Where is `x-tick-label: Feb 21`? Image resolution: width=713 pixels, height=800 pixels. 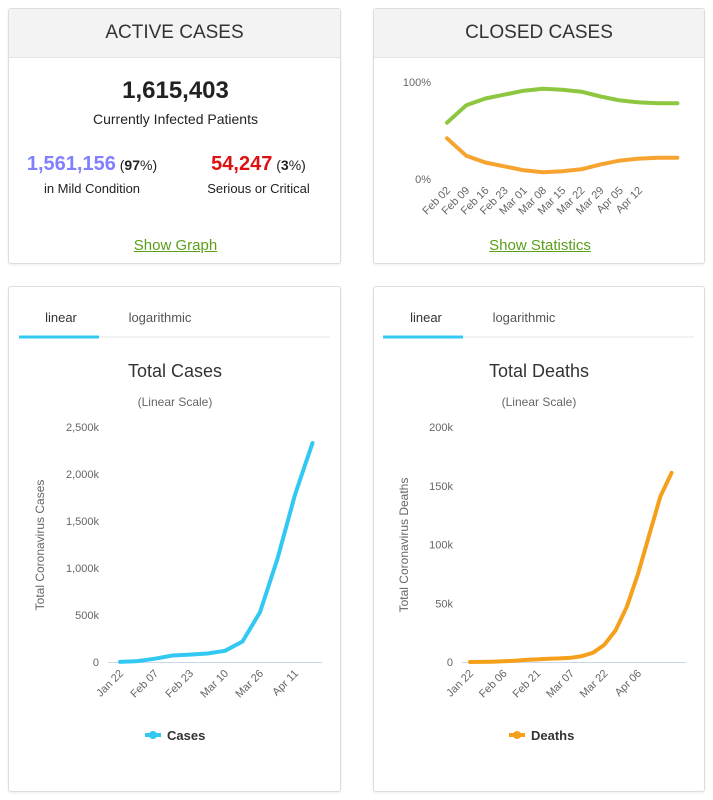
x-tick-label: Feb 21 is located at coordinates (527, 684).